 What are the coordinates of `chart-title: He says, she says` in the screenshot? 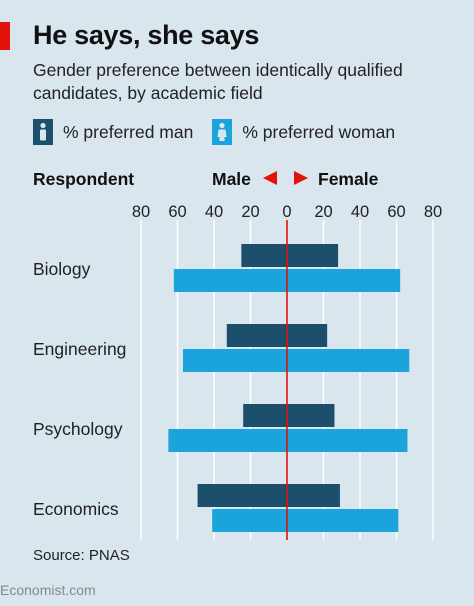 It's located at (146, 35).